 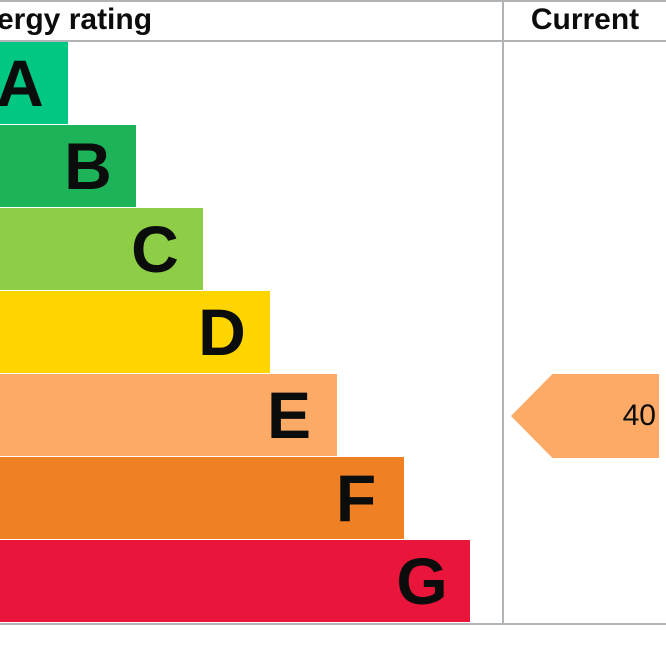 What do you see at coordinates (585, 19) in the screenshot?
I see `current-column-header: Current` at bounding box center [585, 19].